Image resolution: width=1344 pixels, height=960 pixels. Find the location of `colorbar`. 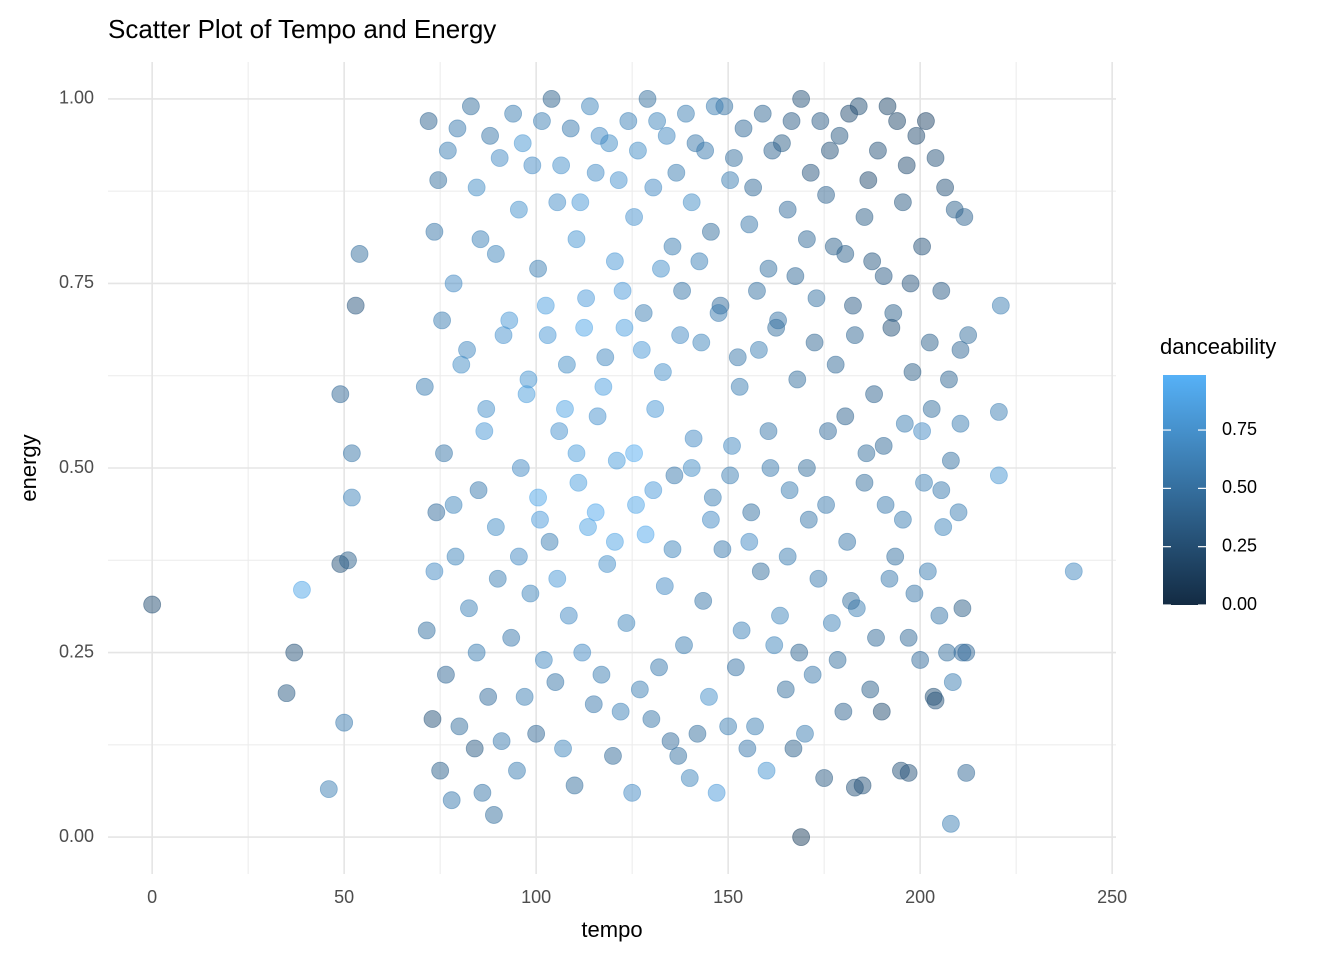

colorbar is located at coordinates (1184, 490).